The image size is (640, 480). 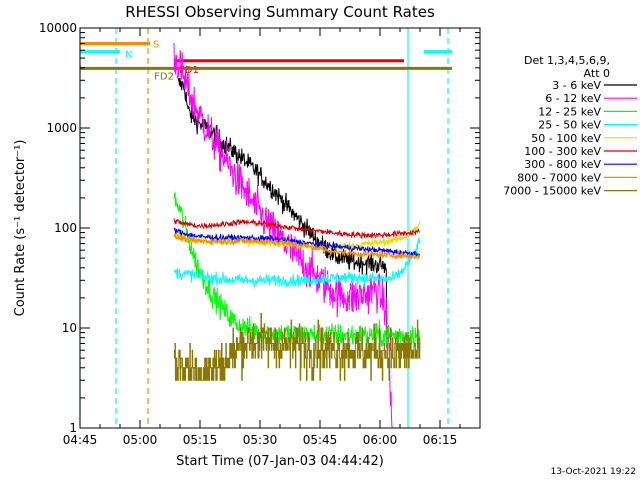 I want to click on y-tick-label-0: 1, so click(x=73, y=428).